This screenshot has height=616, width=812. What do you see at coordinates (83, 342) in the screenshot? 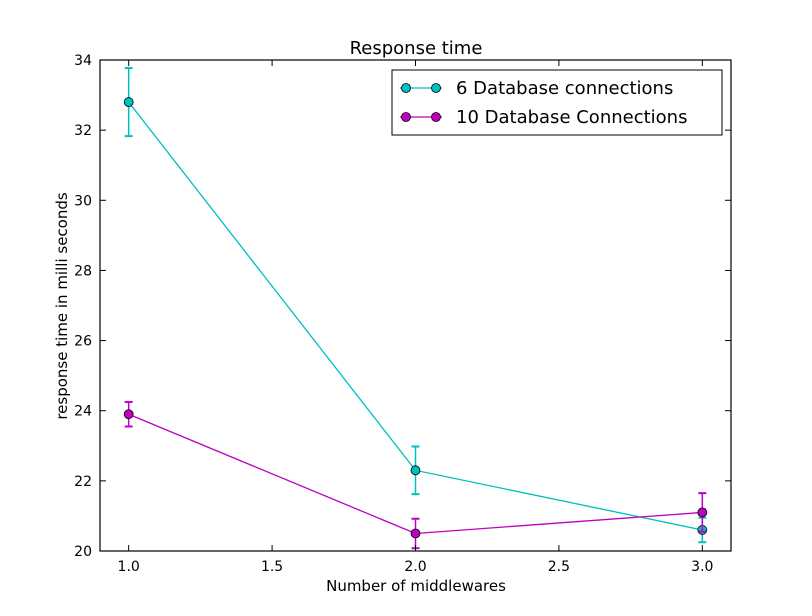
I see `y-tick-label: 26` at bounding box center [83, 342].